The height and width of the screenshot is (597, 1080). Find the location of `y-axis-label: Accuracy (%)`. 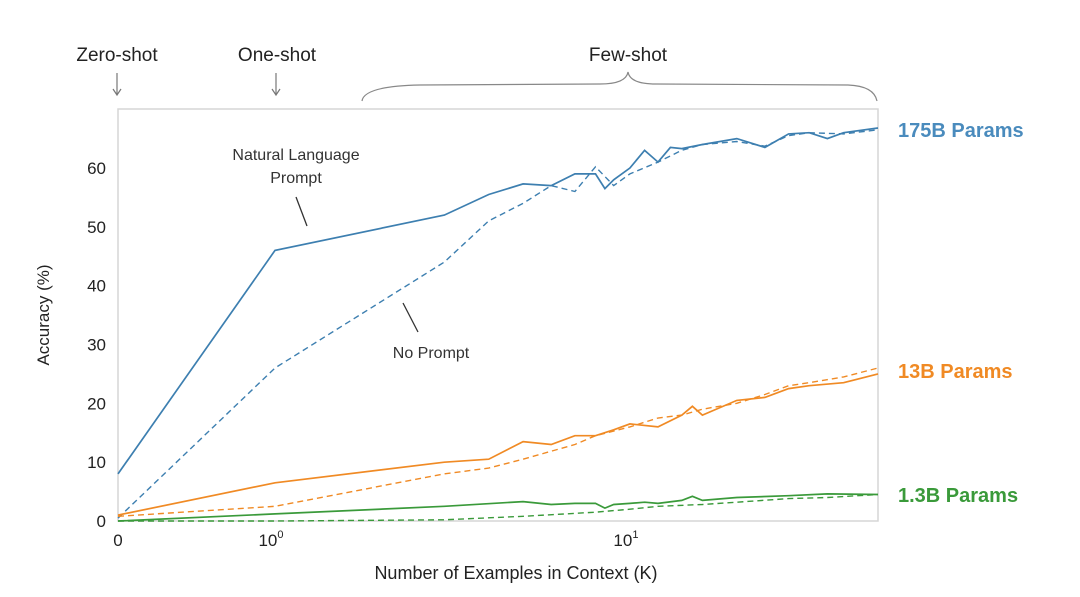

y-axis-label: Accuracy (%) is located at coordinates (43, 314).